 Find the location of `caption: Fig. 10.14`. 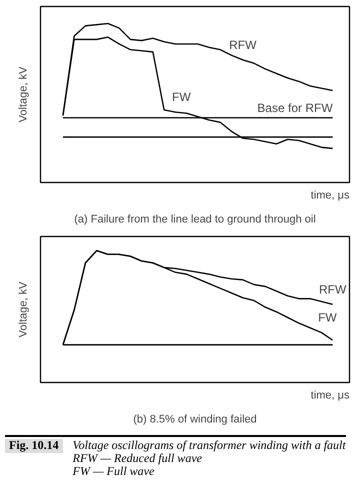

caption: Fig. 10.14 is located at coordinates (34, 445).